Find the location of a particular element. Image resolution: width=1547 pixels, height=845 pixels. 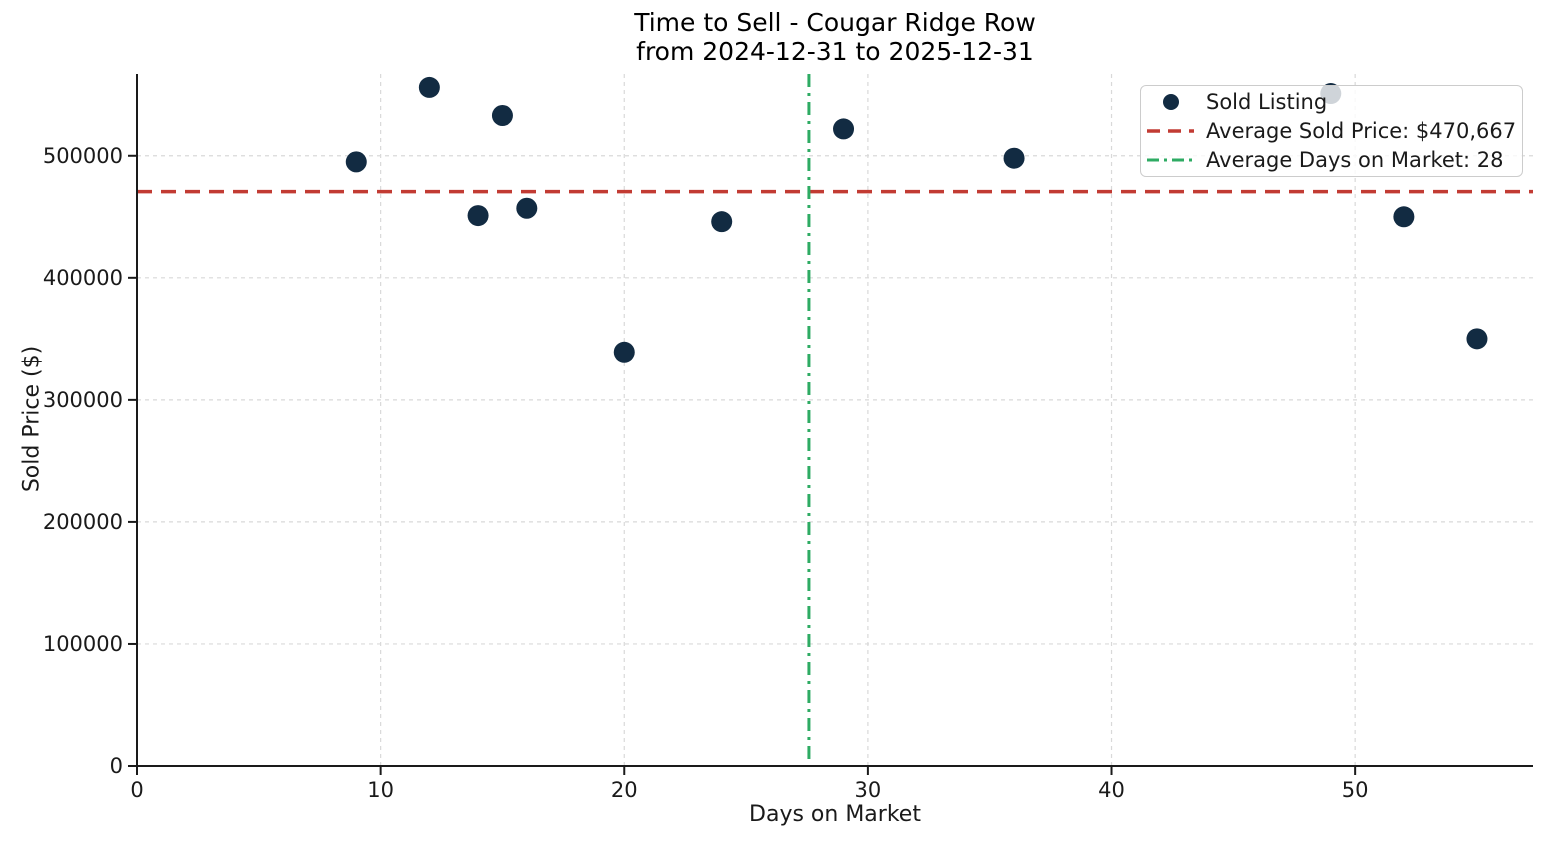

dashdot-line-icon is located at coordinates (1170, 160).